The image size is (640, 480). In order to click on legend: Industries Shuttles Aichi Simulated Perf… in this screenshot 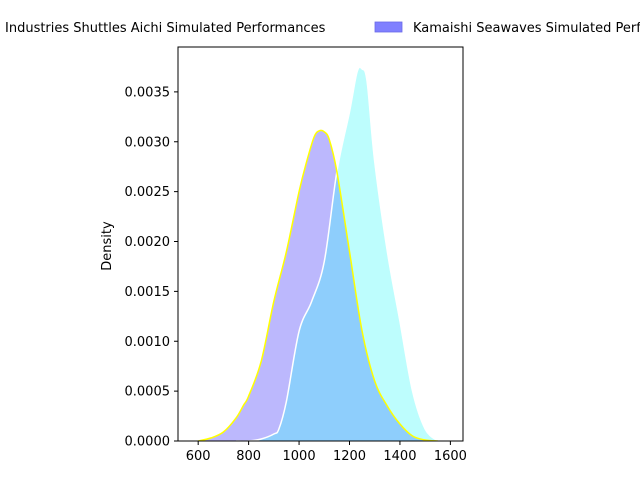, I will do `click(322, 28)`.